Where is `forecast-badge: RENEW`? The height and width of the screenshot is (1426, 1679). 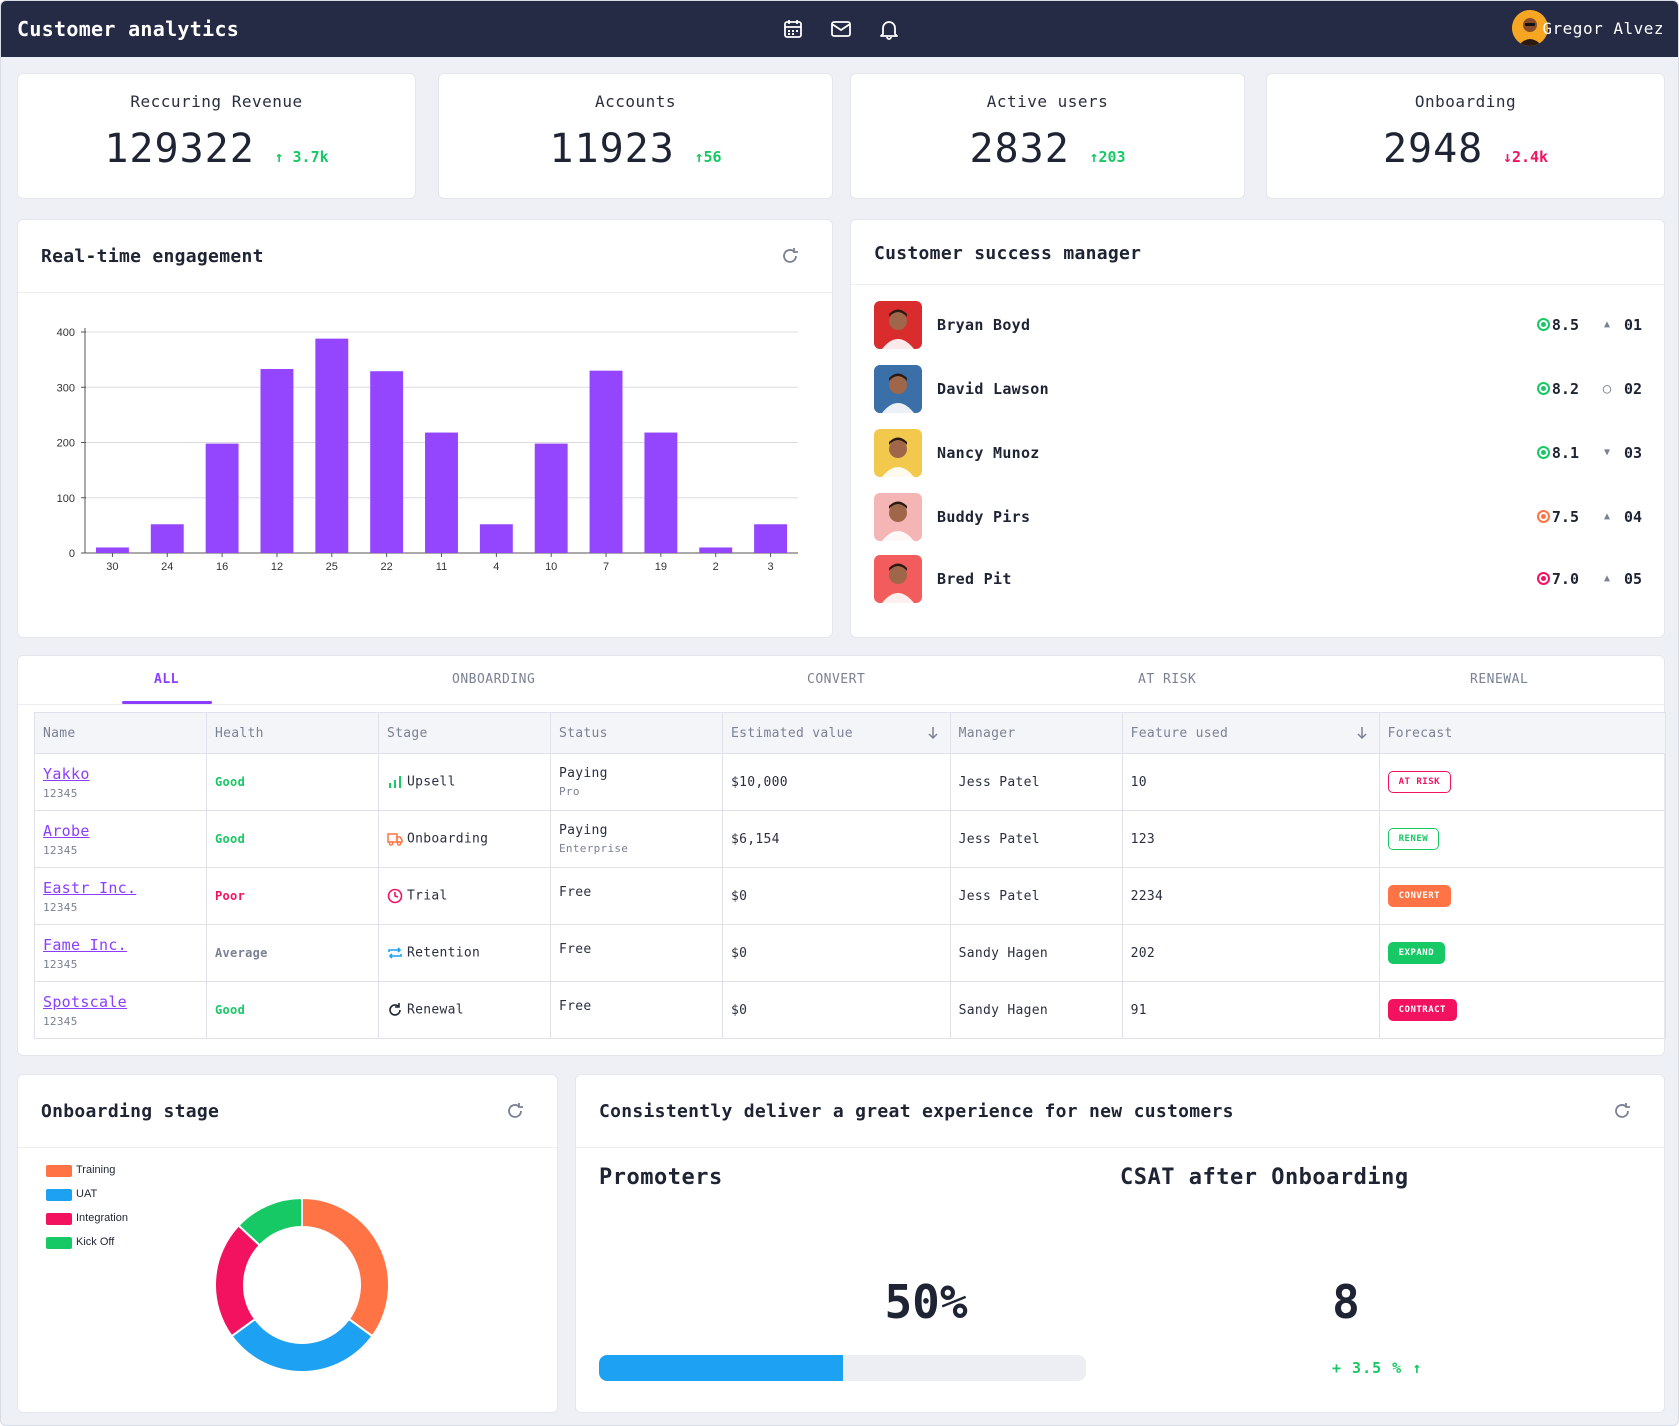
forecast-badge: RENEW is located at coordinates (1413, 839).